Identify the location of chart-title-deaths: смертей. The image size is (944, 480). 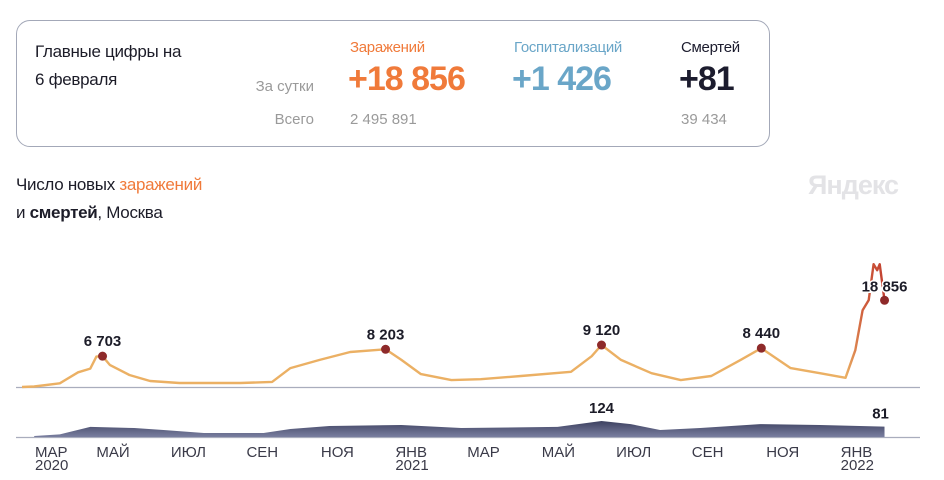
(63, 212).